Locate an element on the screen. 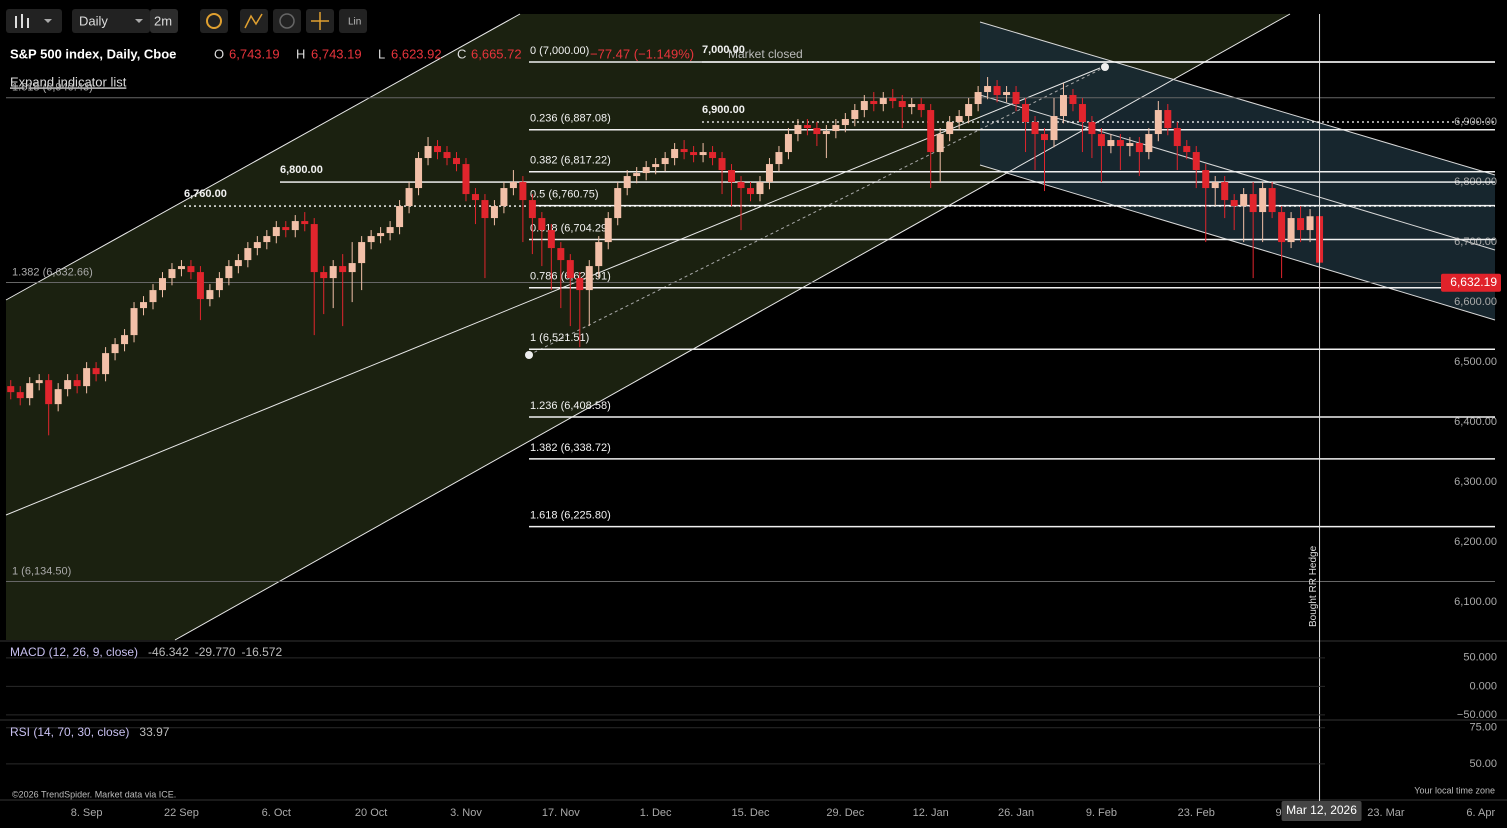  fib-label: 1.618 (6,225.80) is located at coordinates (570, 516).